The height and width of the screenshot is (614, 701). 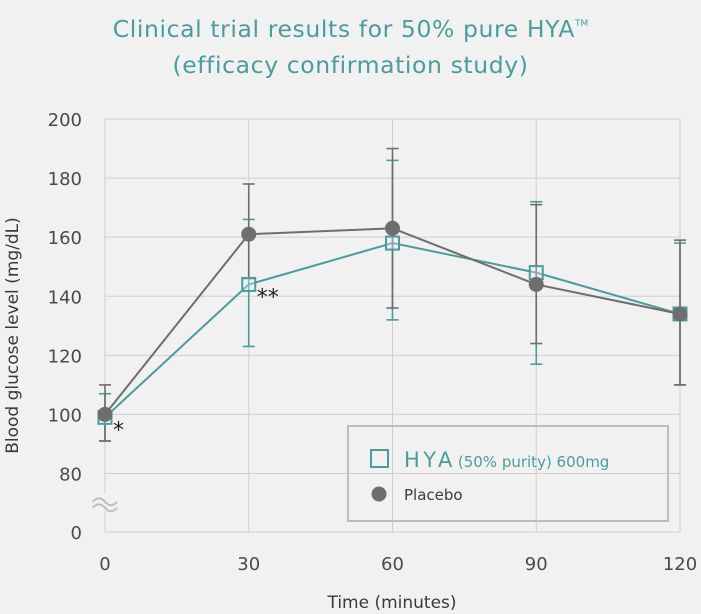 I want to click on x-tick-label: 30, so click(x=248, y=564).